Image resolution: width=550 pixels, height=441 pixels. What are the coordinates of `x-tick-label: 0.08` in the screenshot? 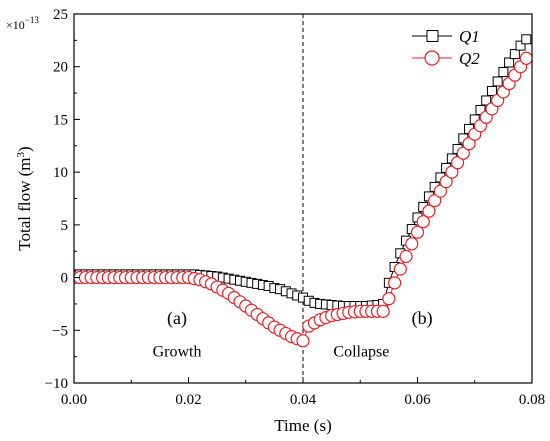 It's located at (532, 400).